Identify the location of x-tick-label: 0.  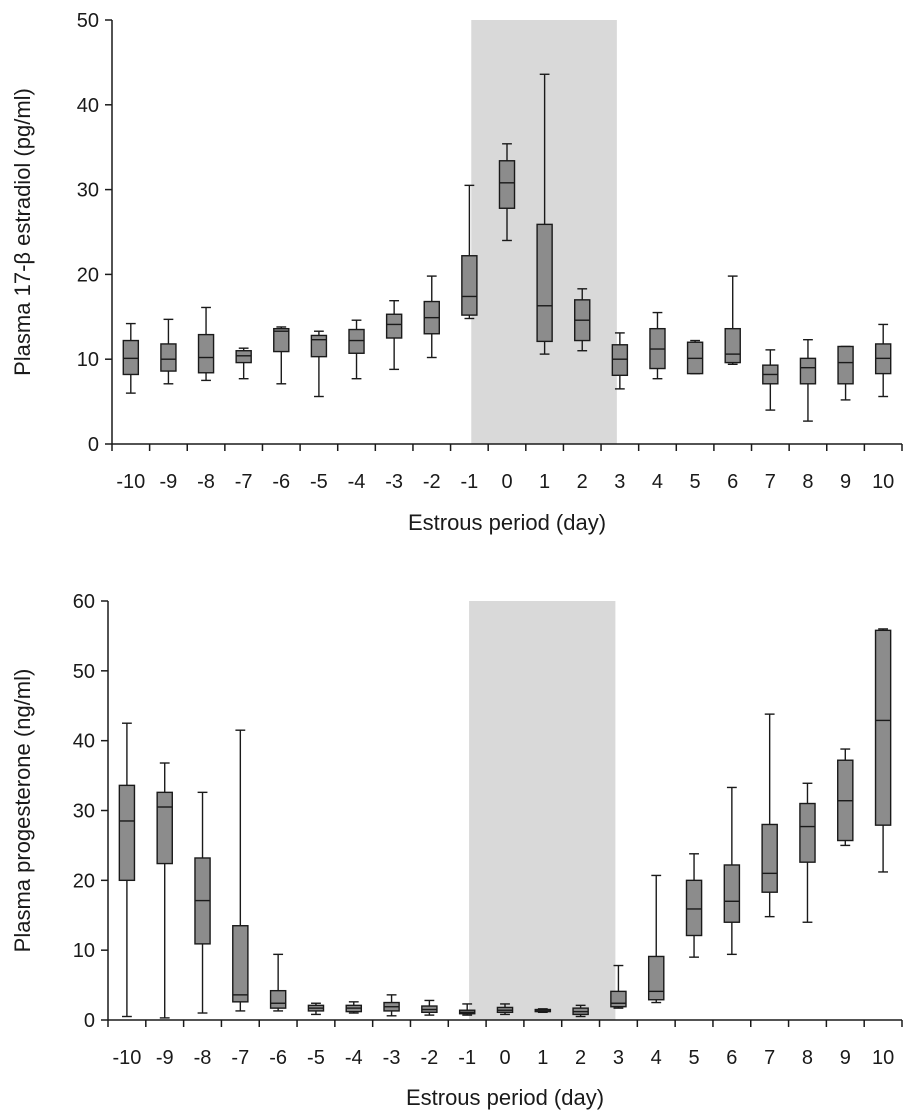
(504, 1058).